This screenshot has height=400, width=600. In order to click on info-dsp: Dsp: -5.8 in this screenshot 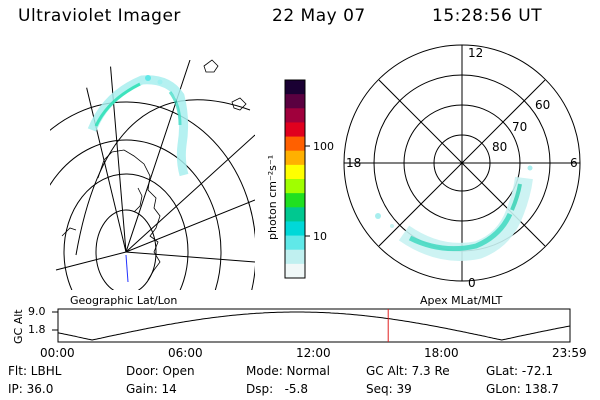, I will do `click(277, 389)`.